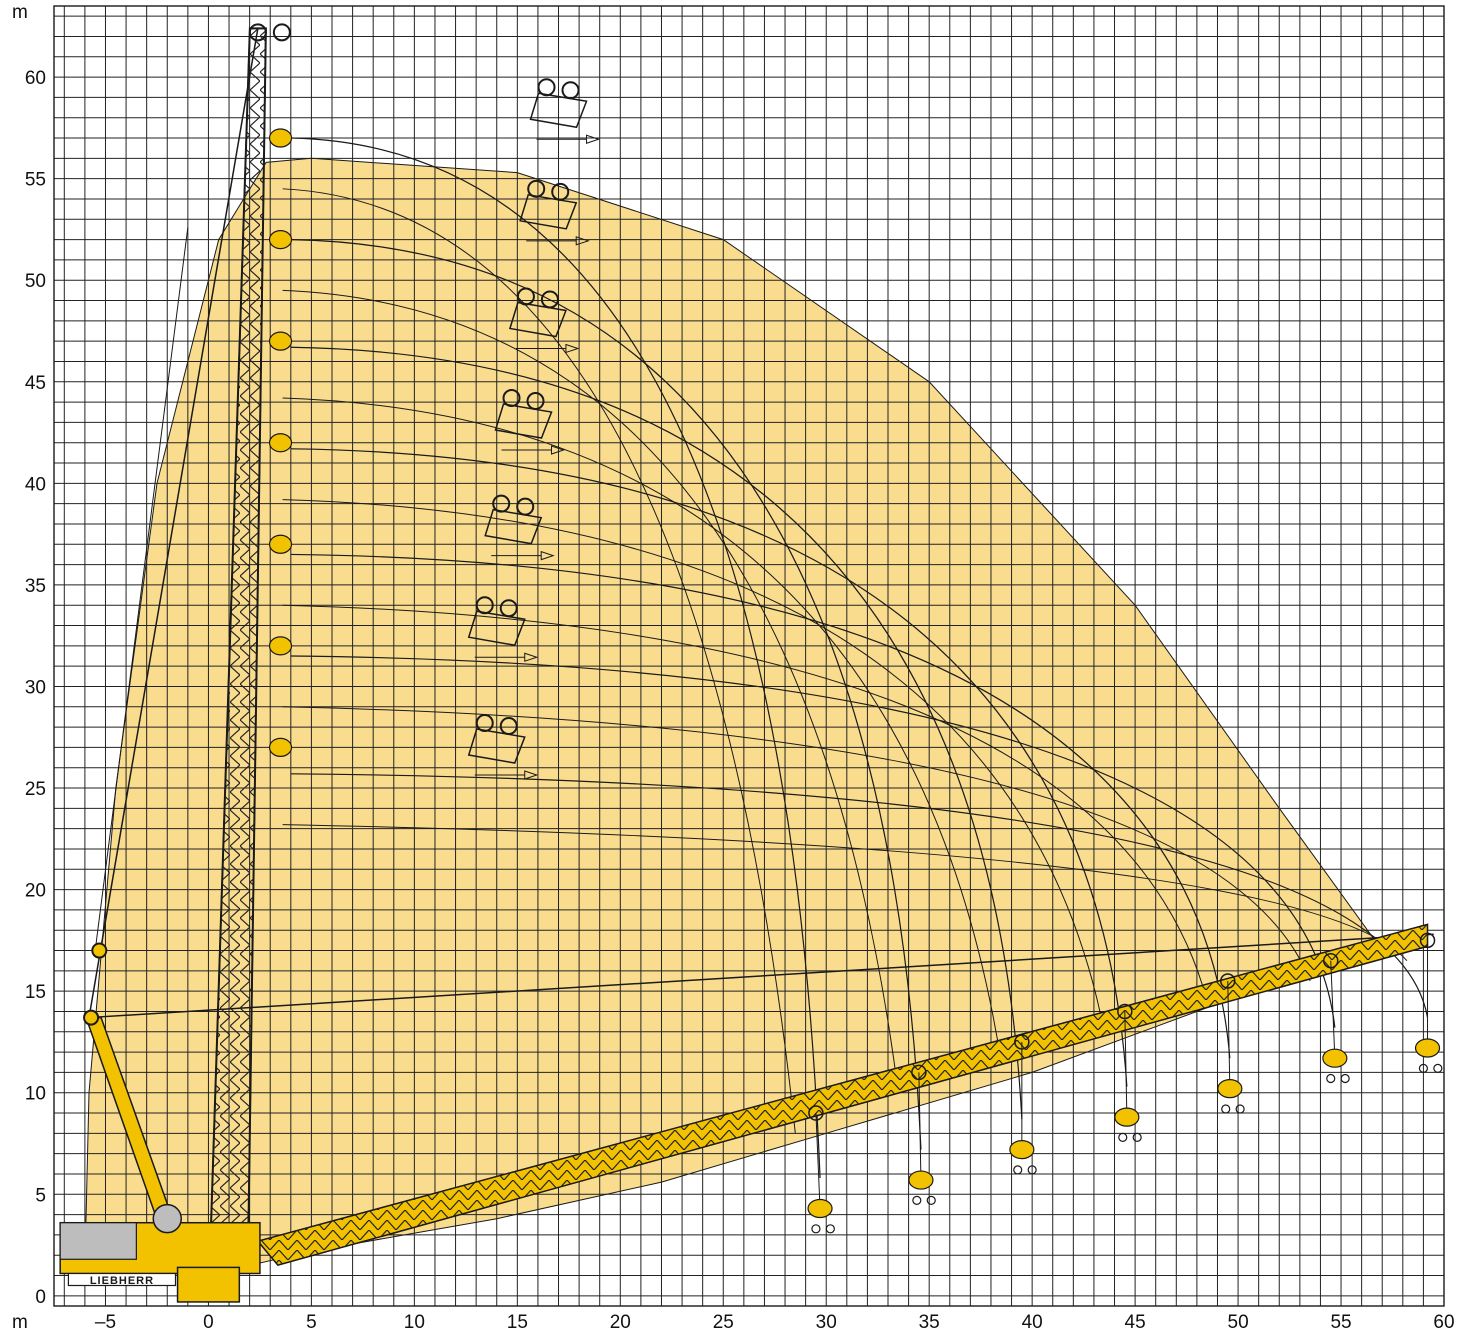  What do you see at coordinates (1238, 1322) in the screenshot?
I see `x-tick-label: 50` at bounding box center [1238, 1322].